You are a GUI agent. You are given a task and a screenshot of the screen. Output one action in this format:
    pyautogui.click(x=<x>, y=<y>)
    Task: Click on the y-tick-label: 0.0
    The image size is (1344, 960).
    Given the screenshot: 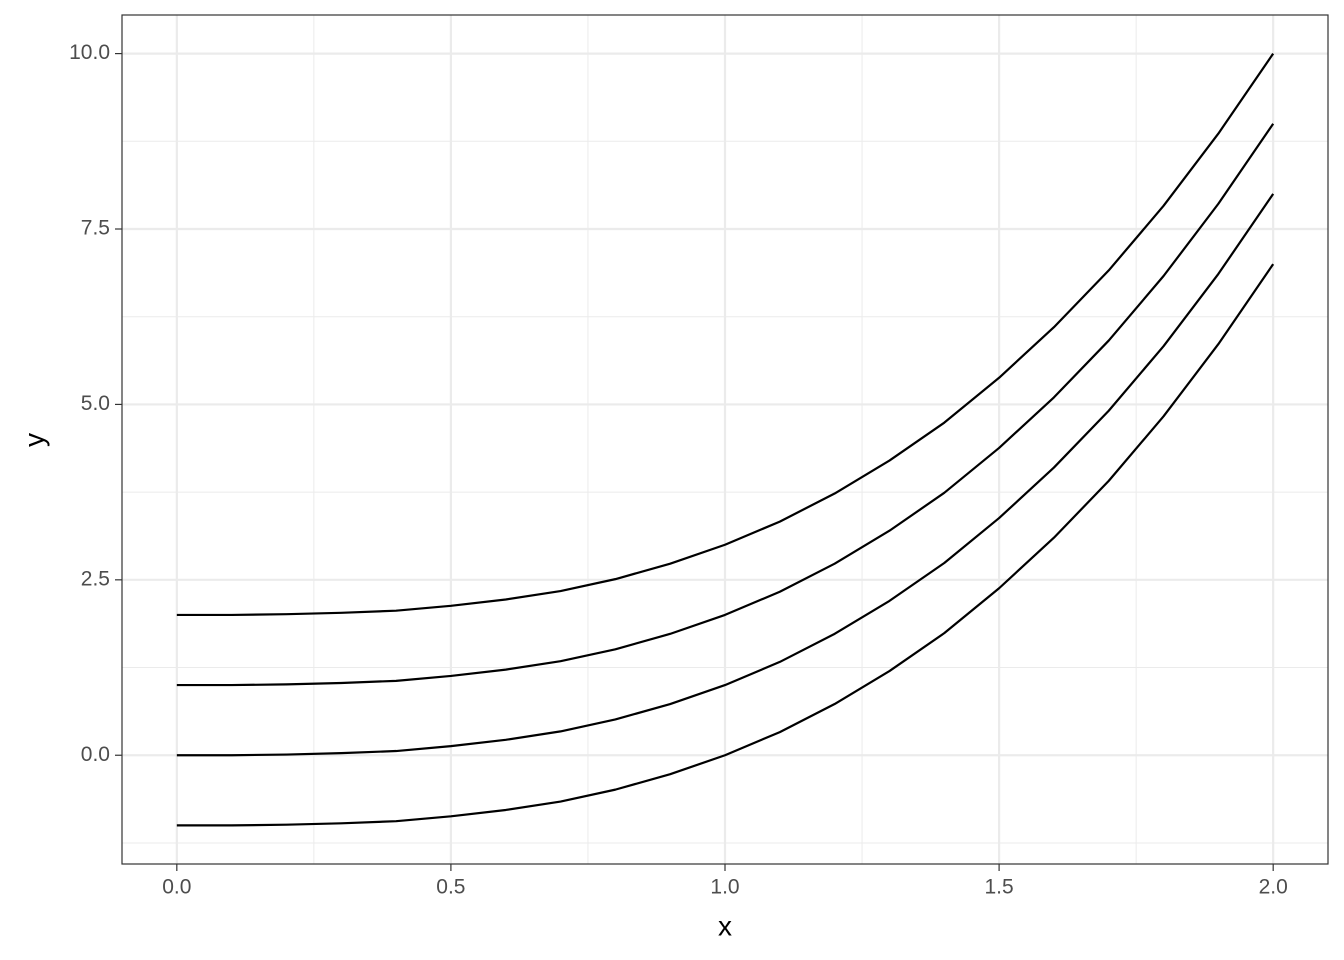 What is the action you would take?
    pyautogui.click(x=95, y=754)
    